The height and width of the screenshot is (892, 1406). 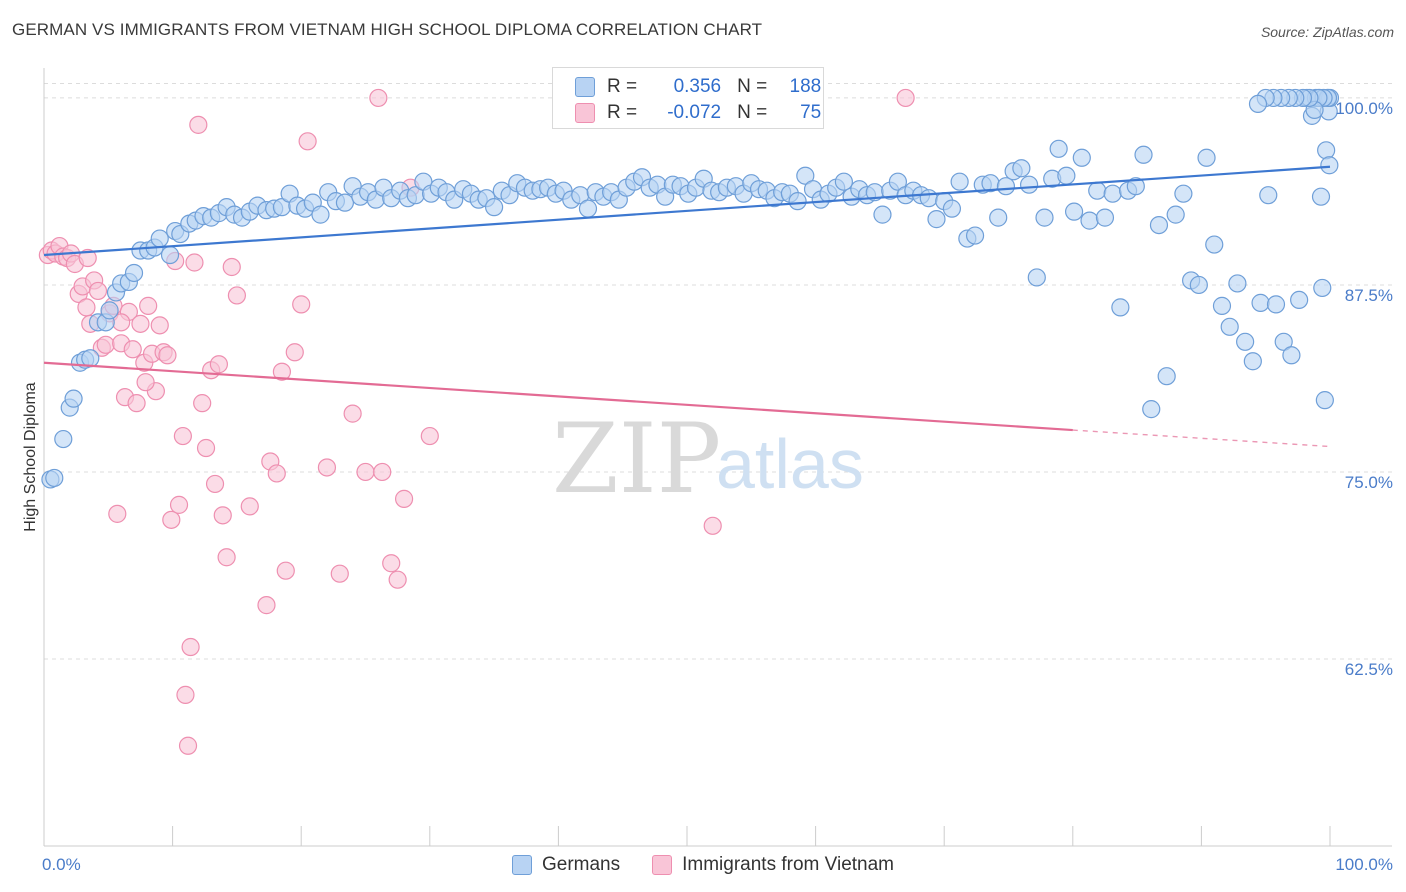 What do you see at coordinates (1369, 669) in the screenshot?
I see `y-tick-label: 62.5%` at bounding box center [1369, 669].